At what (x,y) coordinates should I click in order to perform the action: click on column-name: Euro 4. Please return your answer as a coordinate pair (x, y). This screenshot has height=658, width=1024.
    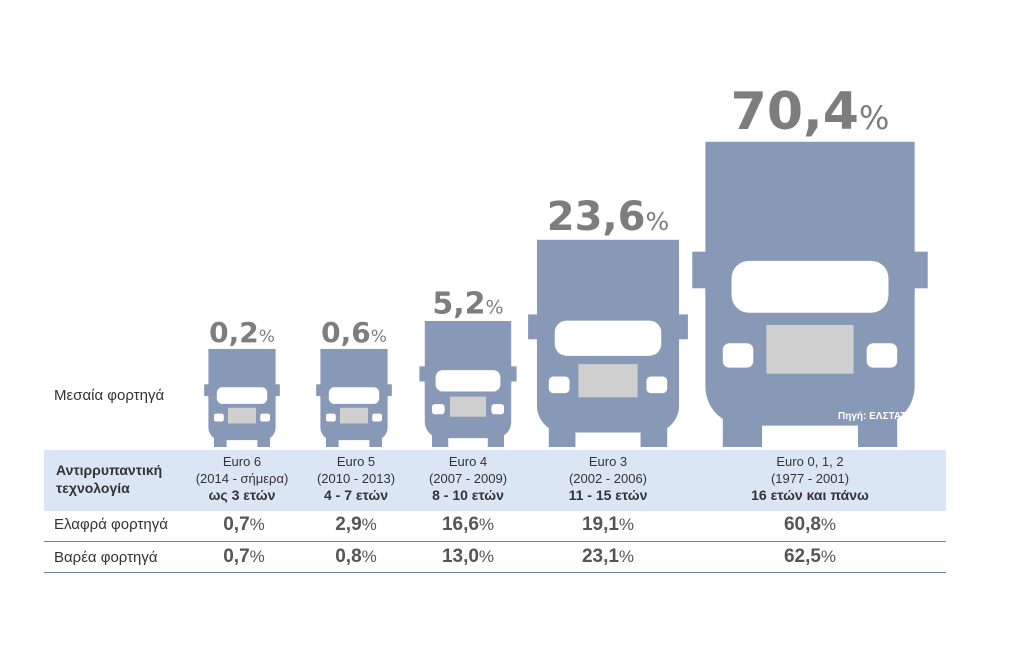
    Looking at the image, I should click on (468, 461).